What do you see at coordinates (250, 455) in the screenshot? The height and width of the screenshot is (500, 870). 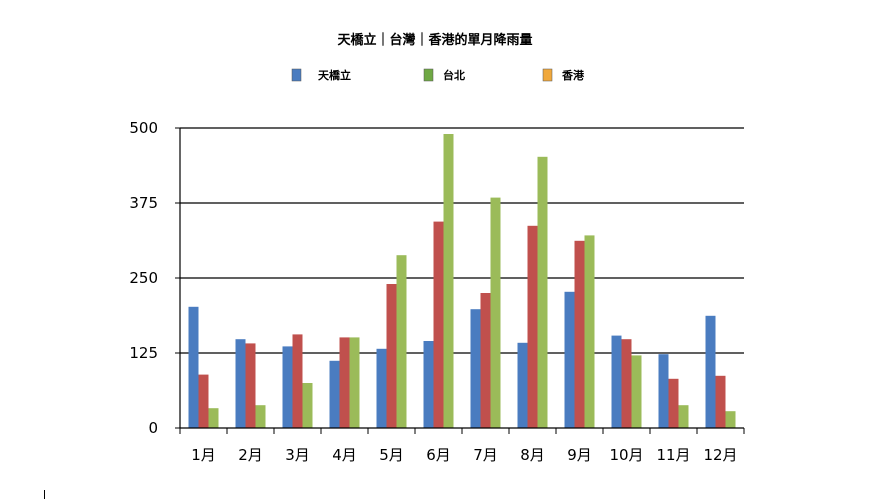 I see `x-tick-label: 2月` at bounding box center [250, 455].